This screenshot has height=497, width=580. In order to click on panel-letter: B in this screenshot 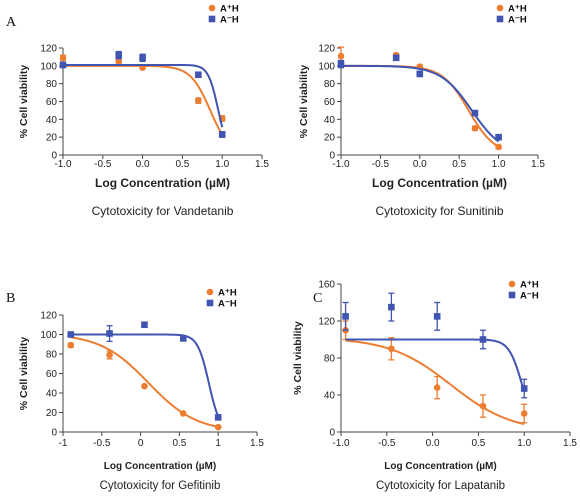, I will do `click(10, 298)`.